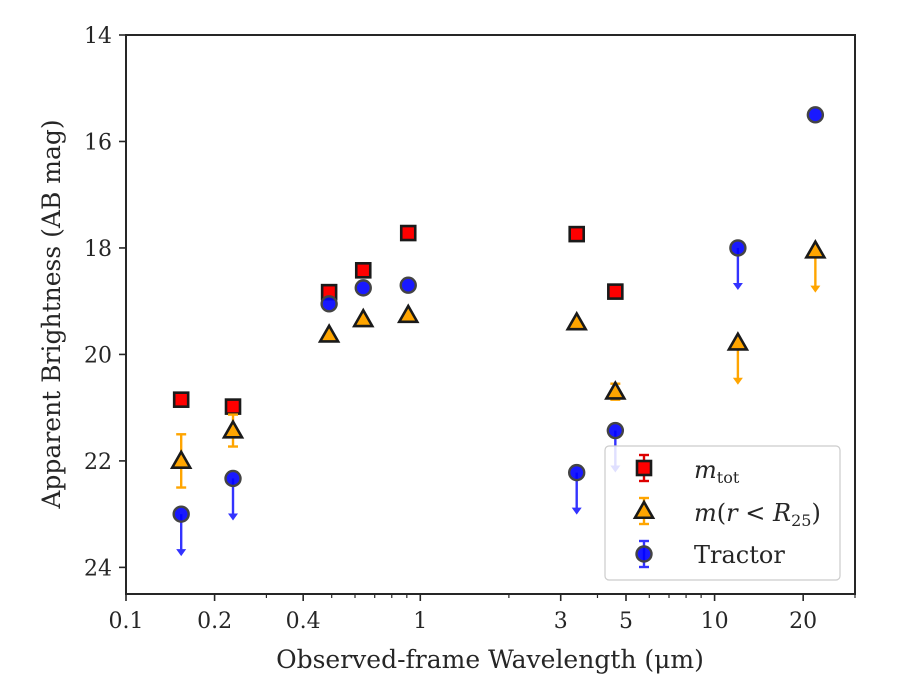 The width and height of the screenshot is (900, 700). What do you see at coordinates (739, 555) in the screenshot?
I see `legend-label-tractor: Tractor` at bounding box center [739, 555].